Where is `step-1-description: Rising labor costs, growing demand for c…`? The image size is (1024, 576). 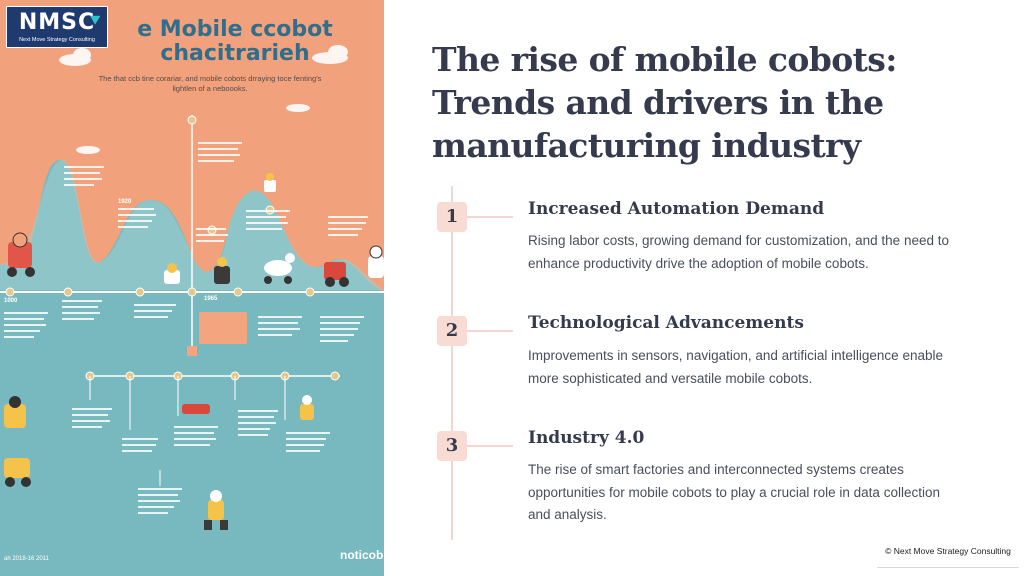 step-1-description: Rising labor costs, growing demand for c… is located at coordinates (753, 252).